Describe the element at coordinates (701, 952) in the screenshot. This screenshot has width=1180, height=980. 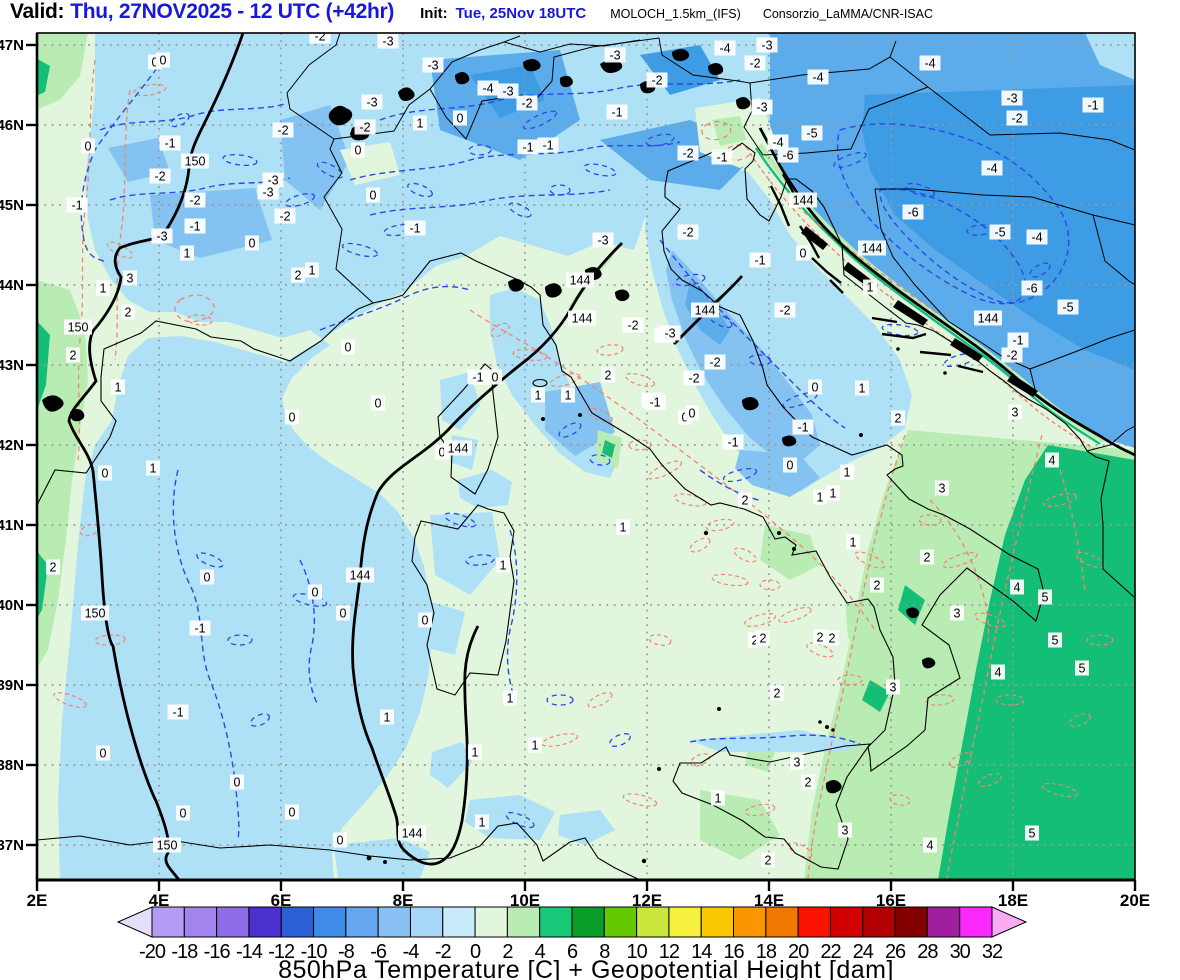
I see `colorbar-tick-label: 14` at that location.